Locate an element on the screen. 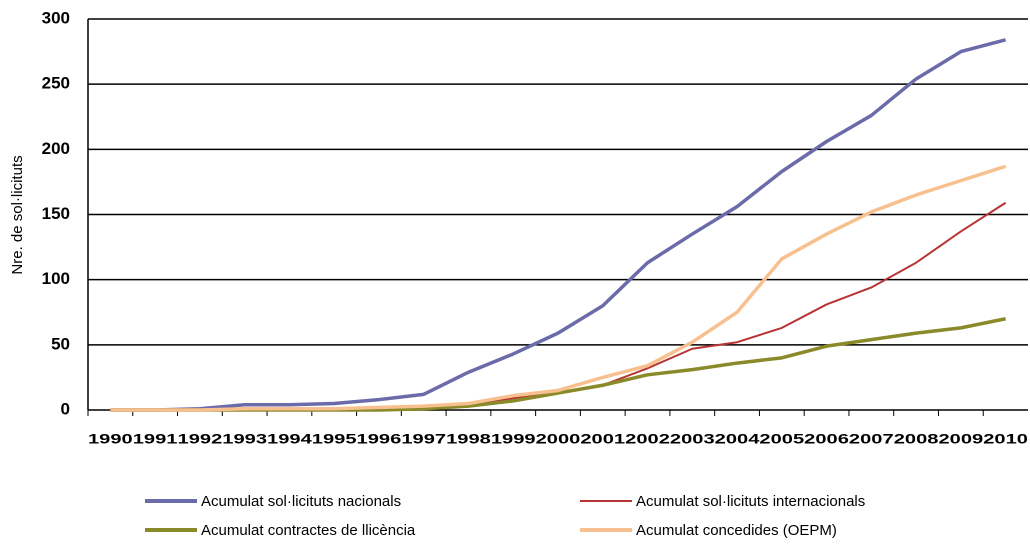 The width and height of the screenshot is (1030, 549). x-tick-label: 1990 is located at coordinates (110, 439).